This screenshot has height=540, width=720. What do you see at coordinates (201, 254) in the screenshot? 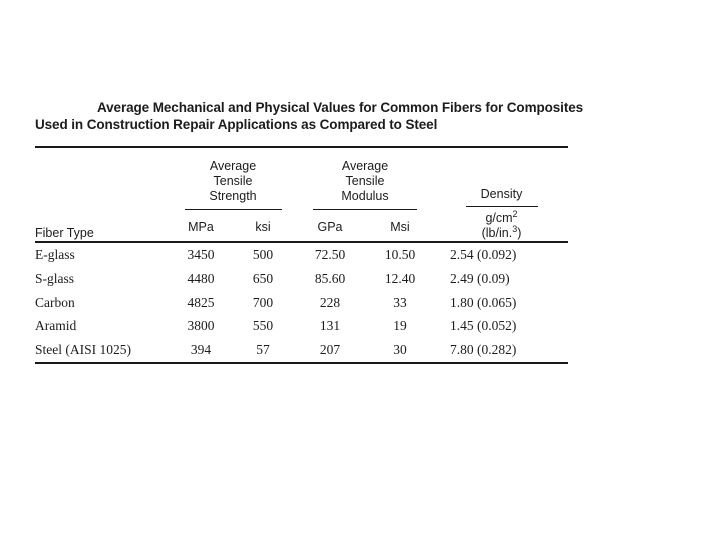
I see `cell-mpa: 3450` at bounding box center [201, 254].